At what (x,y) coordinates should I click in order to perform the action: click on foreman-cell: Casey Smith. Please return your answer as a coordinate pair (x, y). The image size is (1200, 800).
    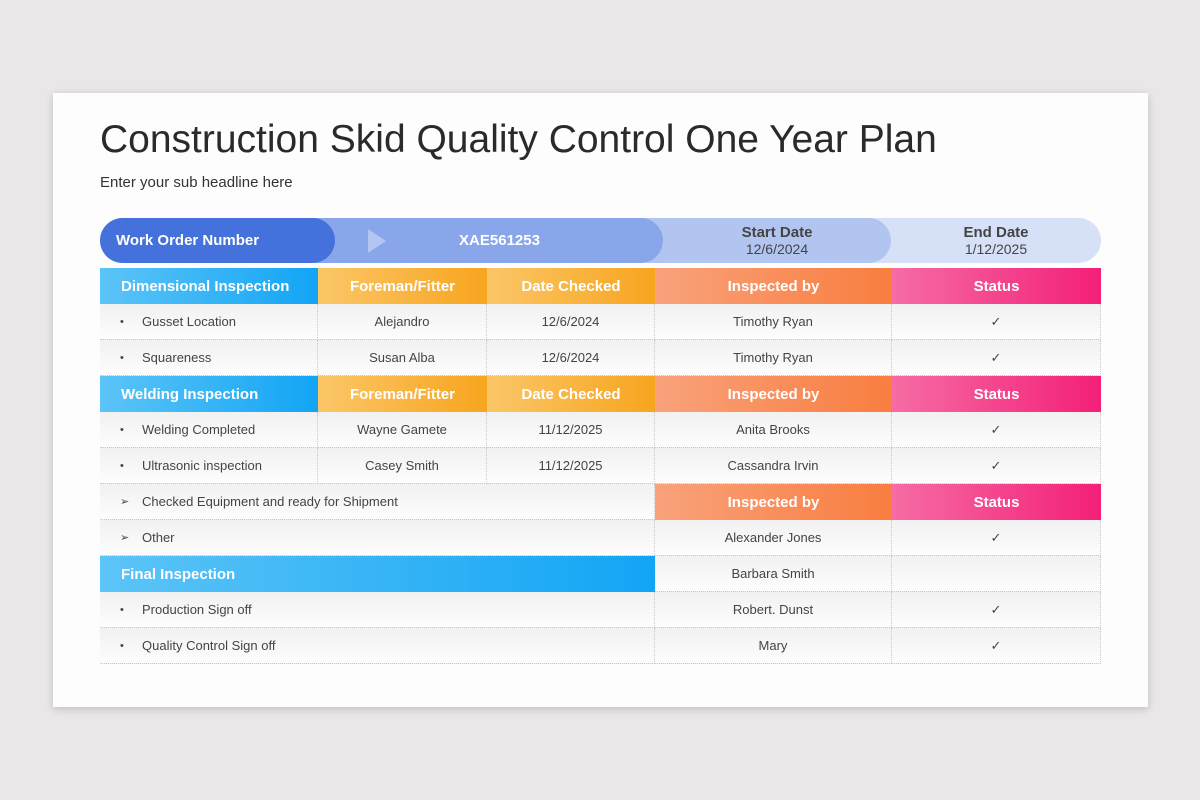
    Looking at the image, I should click on (402, 466).